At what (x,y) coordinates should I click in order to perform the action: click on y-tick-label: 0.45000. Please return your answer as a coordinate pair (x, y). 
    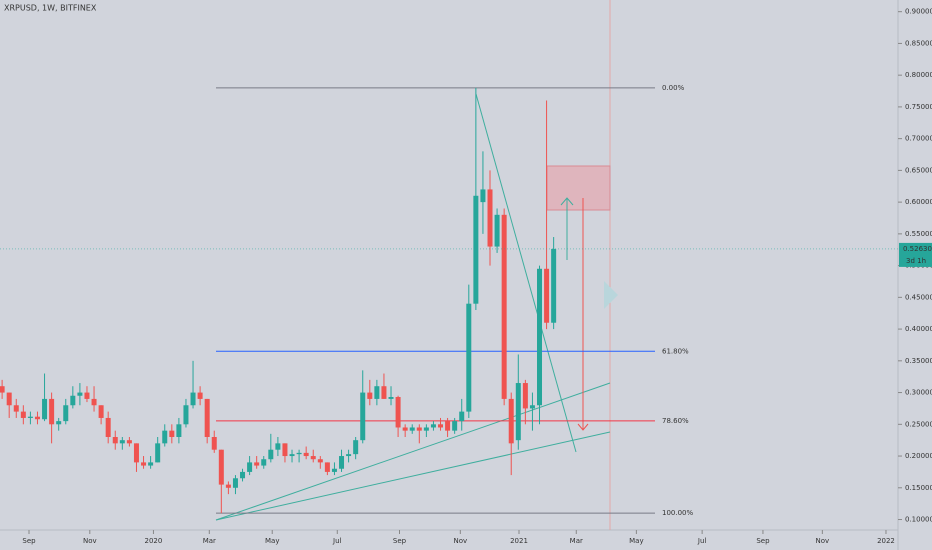
    Looking at the image, I should click on (918, 297).